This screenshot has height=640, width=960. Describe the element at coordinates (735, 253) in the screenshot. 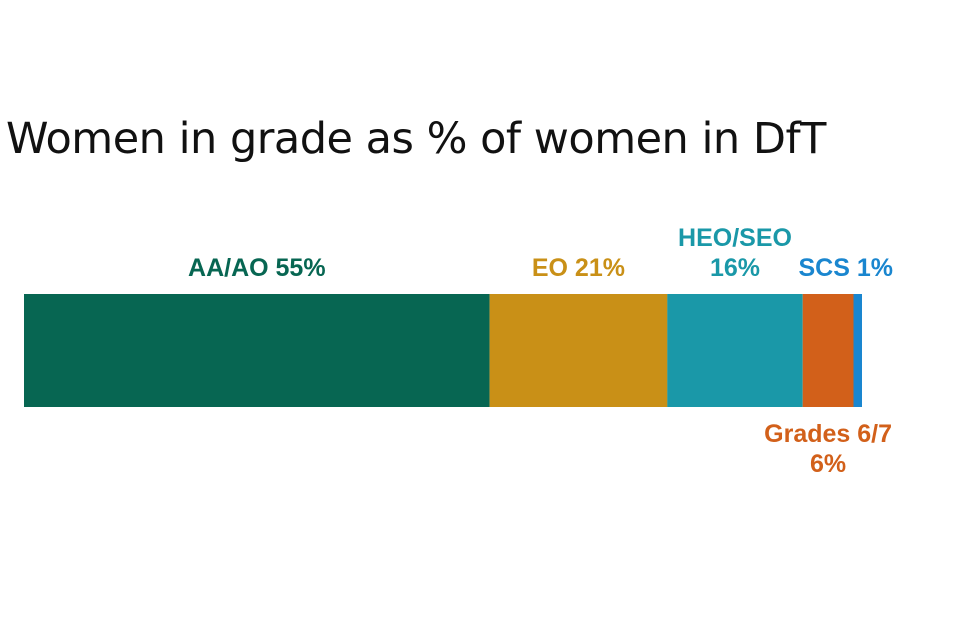

I see `data-label-heo-seo: HEO/SEO 16%` at that location.